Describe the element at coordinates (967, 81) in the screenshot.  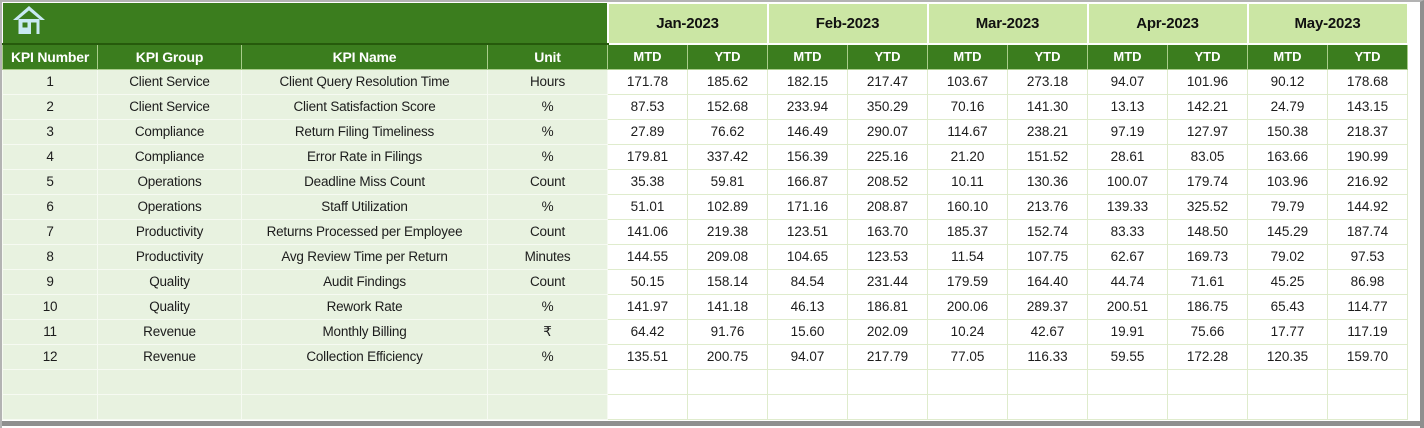
I see `value-cell: 103.67` at that location.